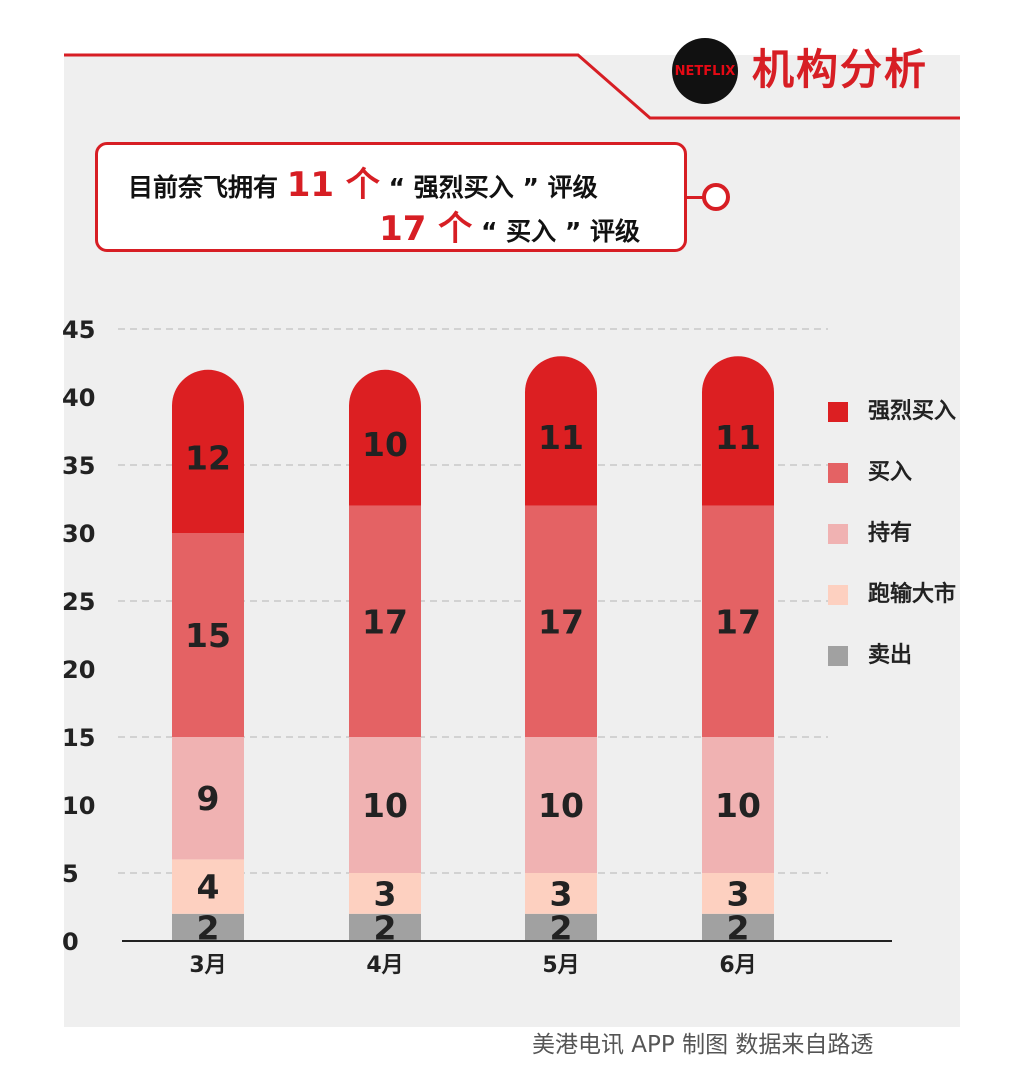  Describe the element at coordinates (78, 806) in the screenshot. I see `y-tick-label: 10` at that location.